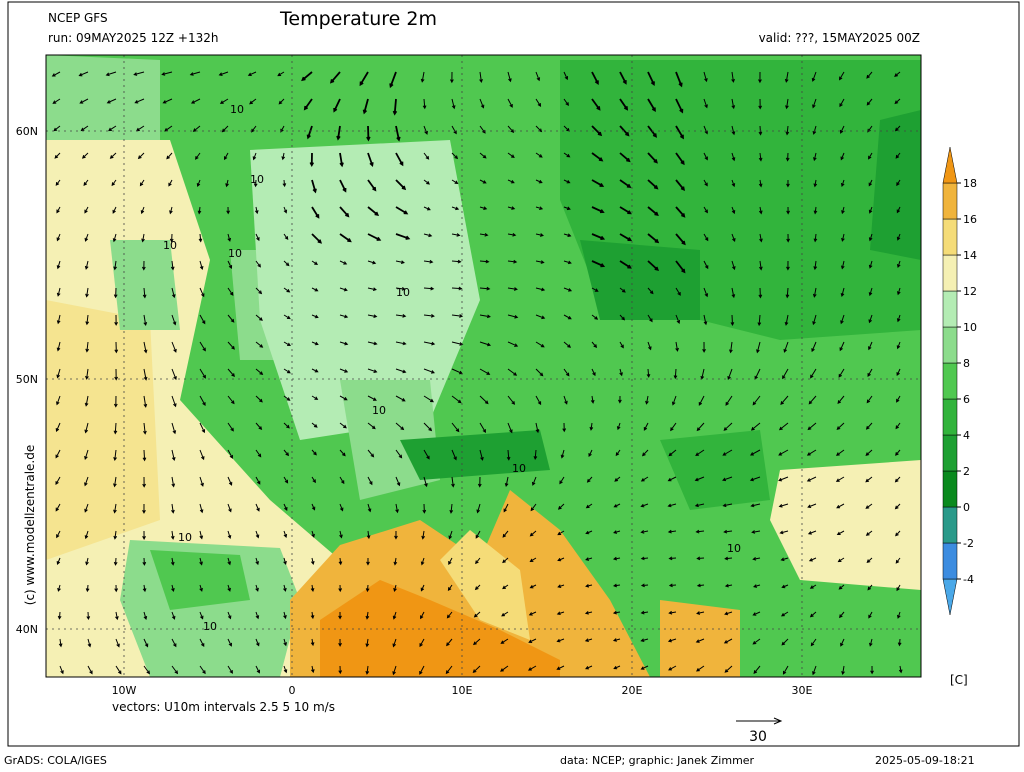 The height and width of the screenshot is (772, 1024). I want to click on lat-label: 60N, so click(27, 131).